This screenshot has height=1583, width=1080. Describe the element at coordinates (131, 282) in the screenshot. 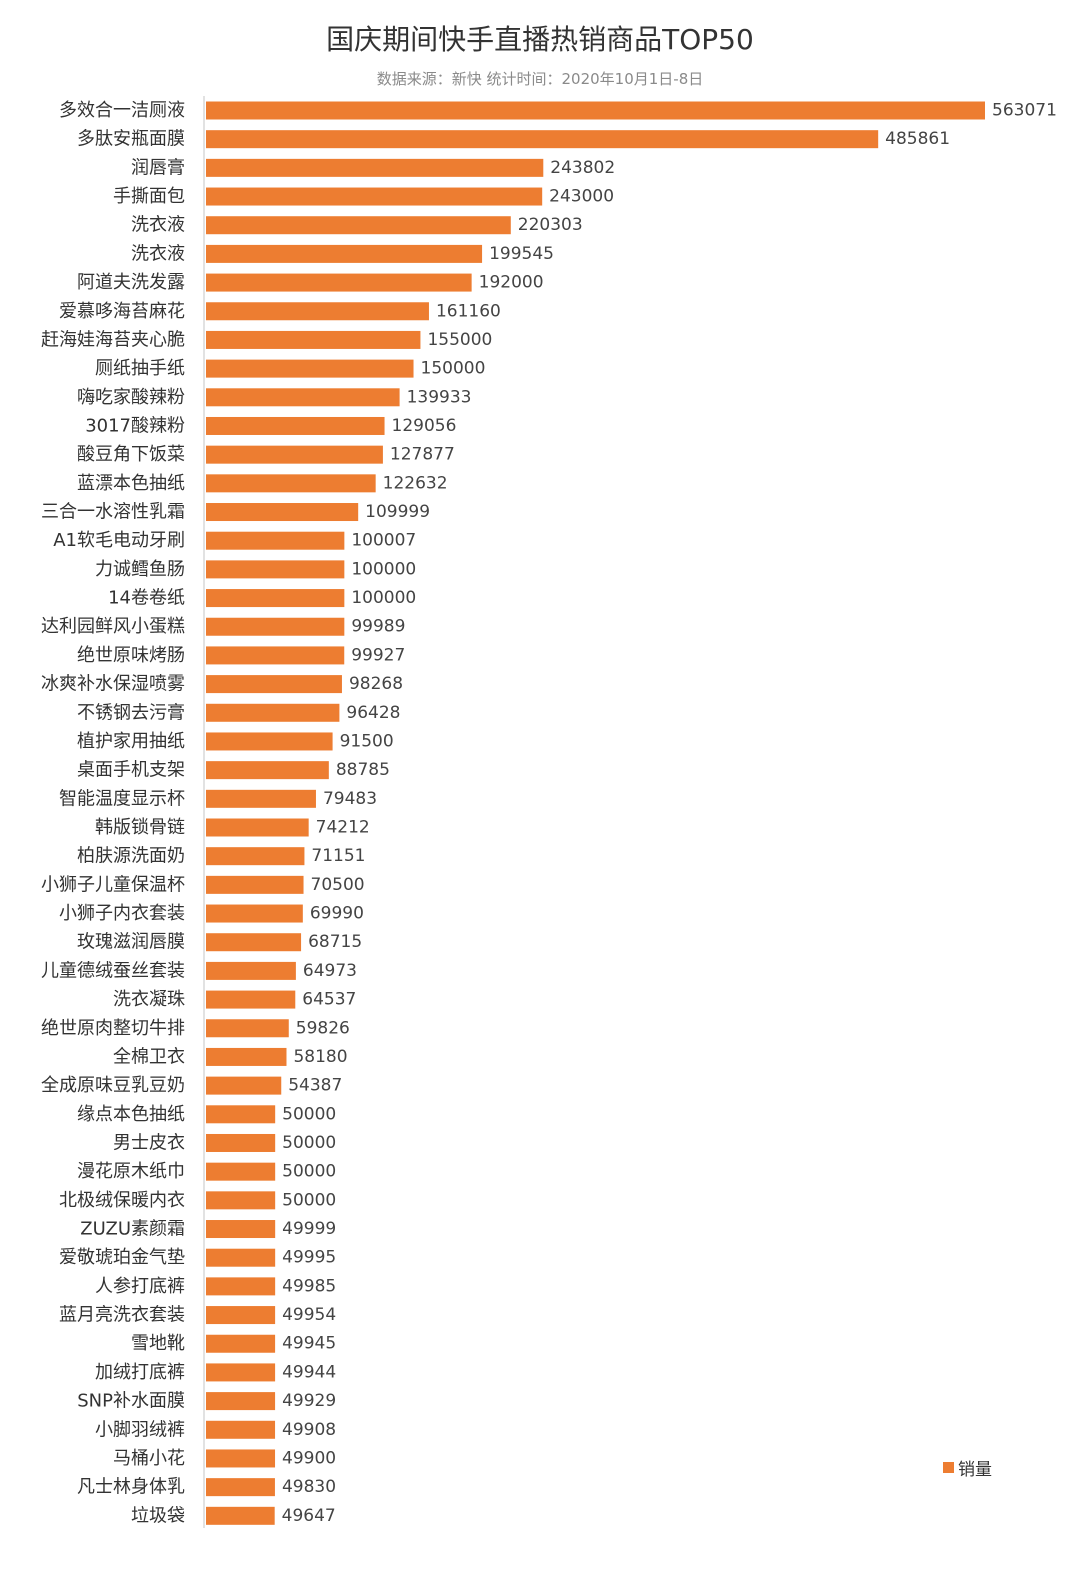

I see `category-label: 阿道夫洗发露` at that location.